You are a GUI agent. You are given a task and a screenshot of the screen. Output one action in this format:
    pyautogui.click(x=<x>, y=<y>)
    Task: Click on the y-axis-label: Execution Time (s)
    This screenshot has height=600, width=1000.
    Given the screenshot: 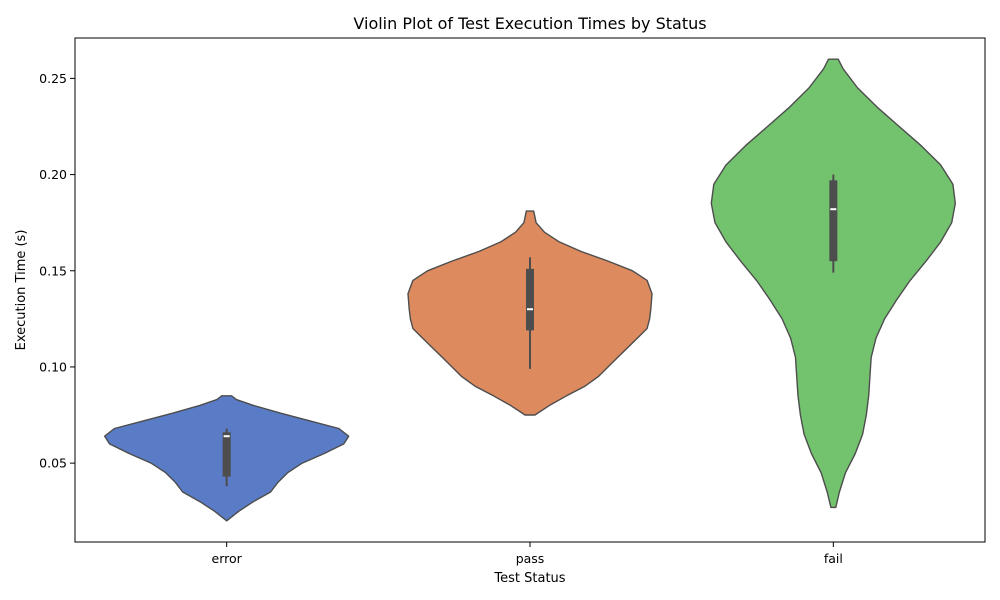 What is the action you would take?
    pyautogui.click(x=21, y=290)
    